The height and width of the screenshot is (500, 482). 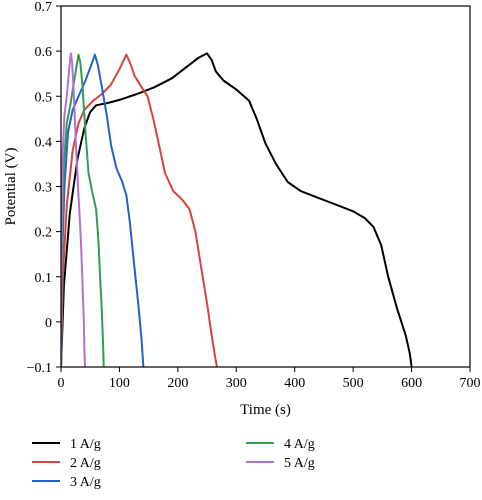 What do you see at coordinates (44, 7) in the screenshot?
I see `y-tick-label: 0.7` at bounding box center [44, 7].